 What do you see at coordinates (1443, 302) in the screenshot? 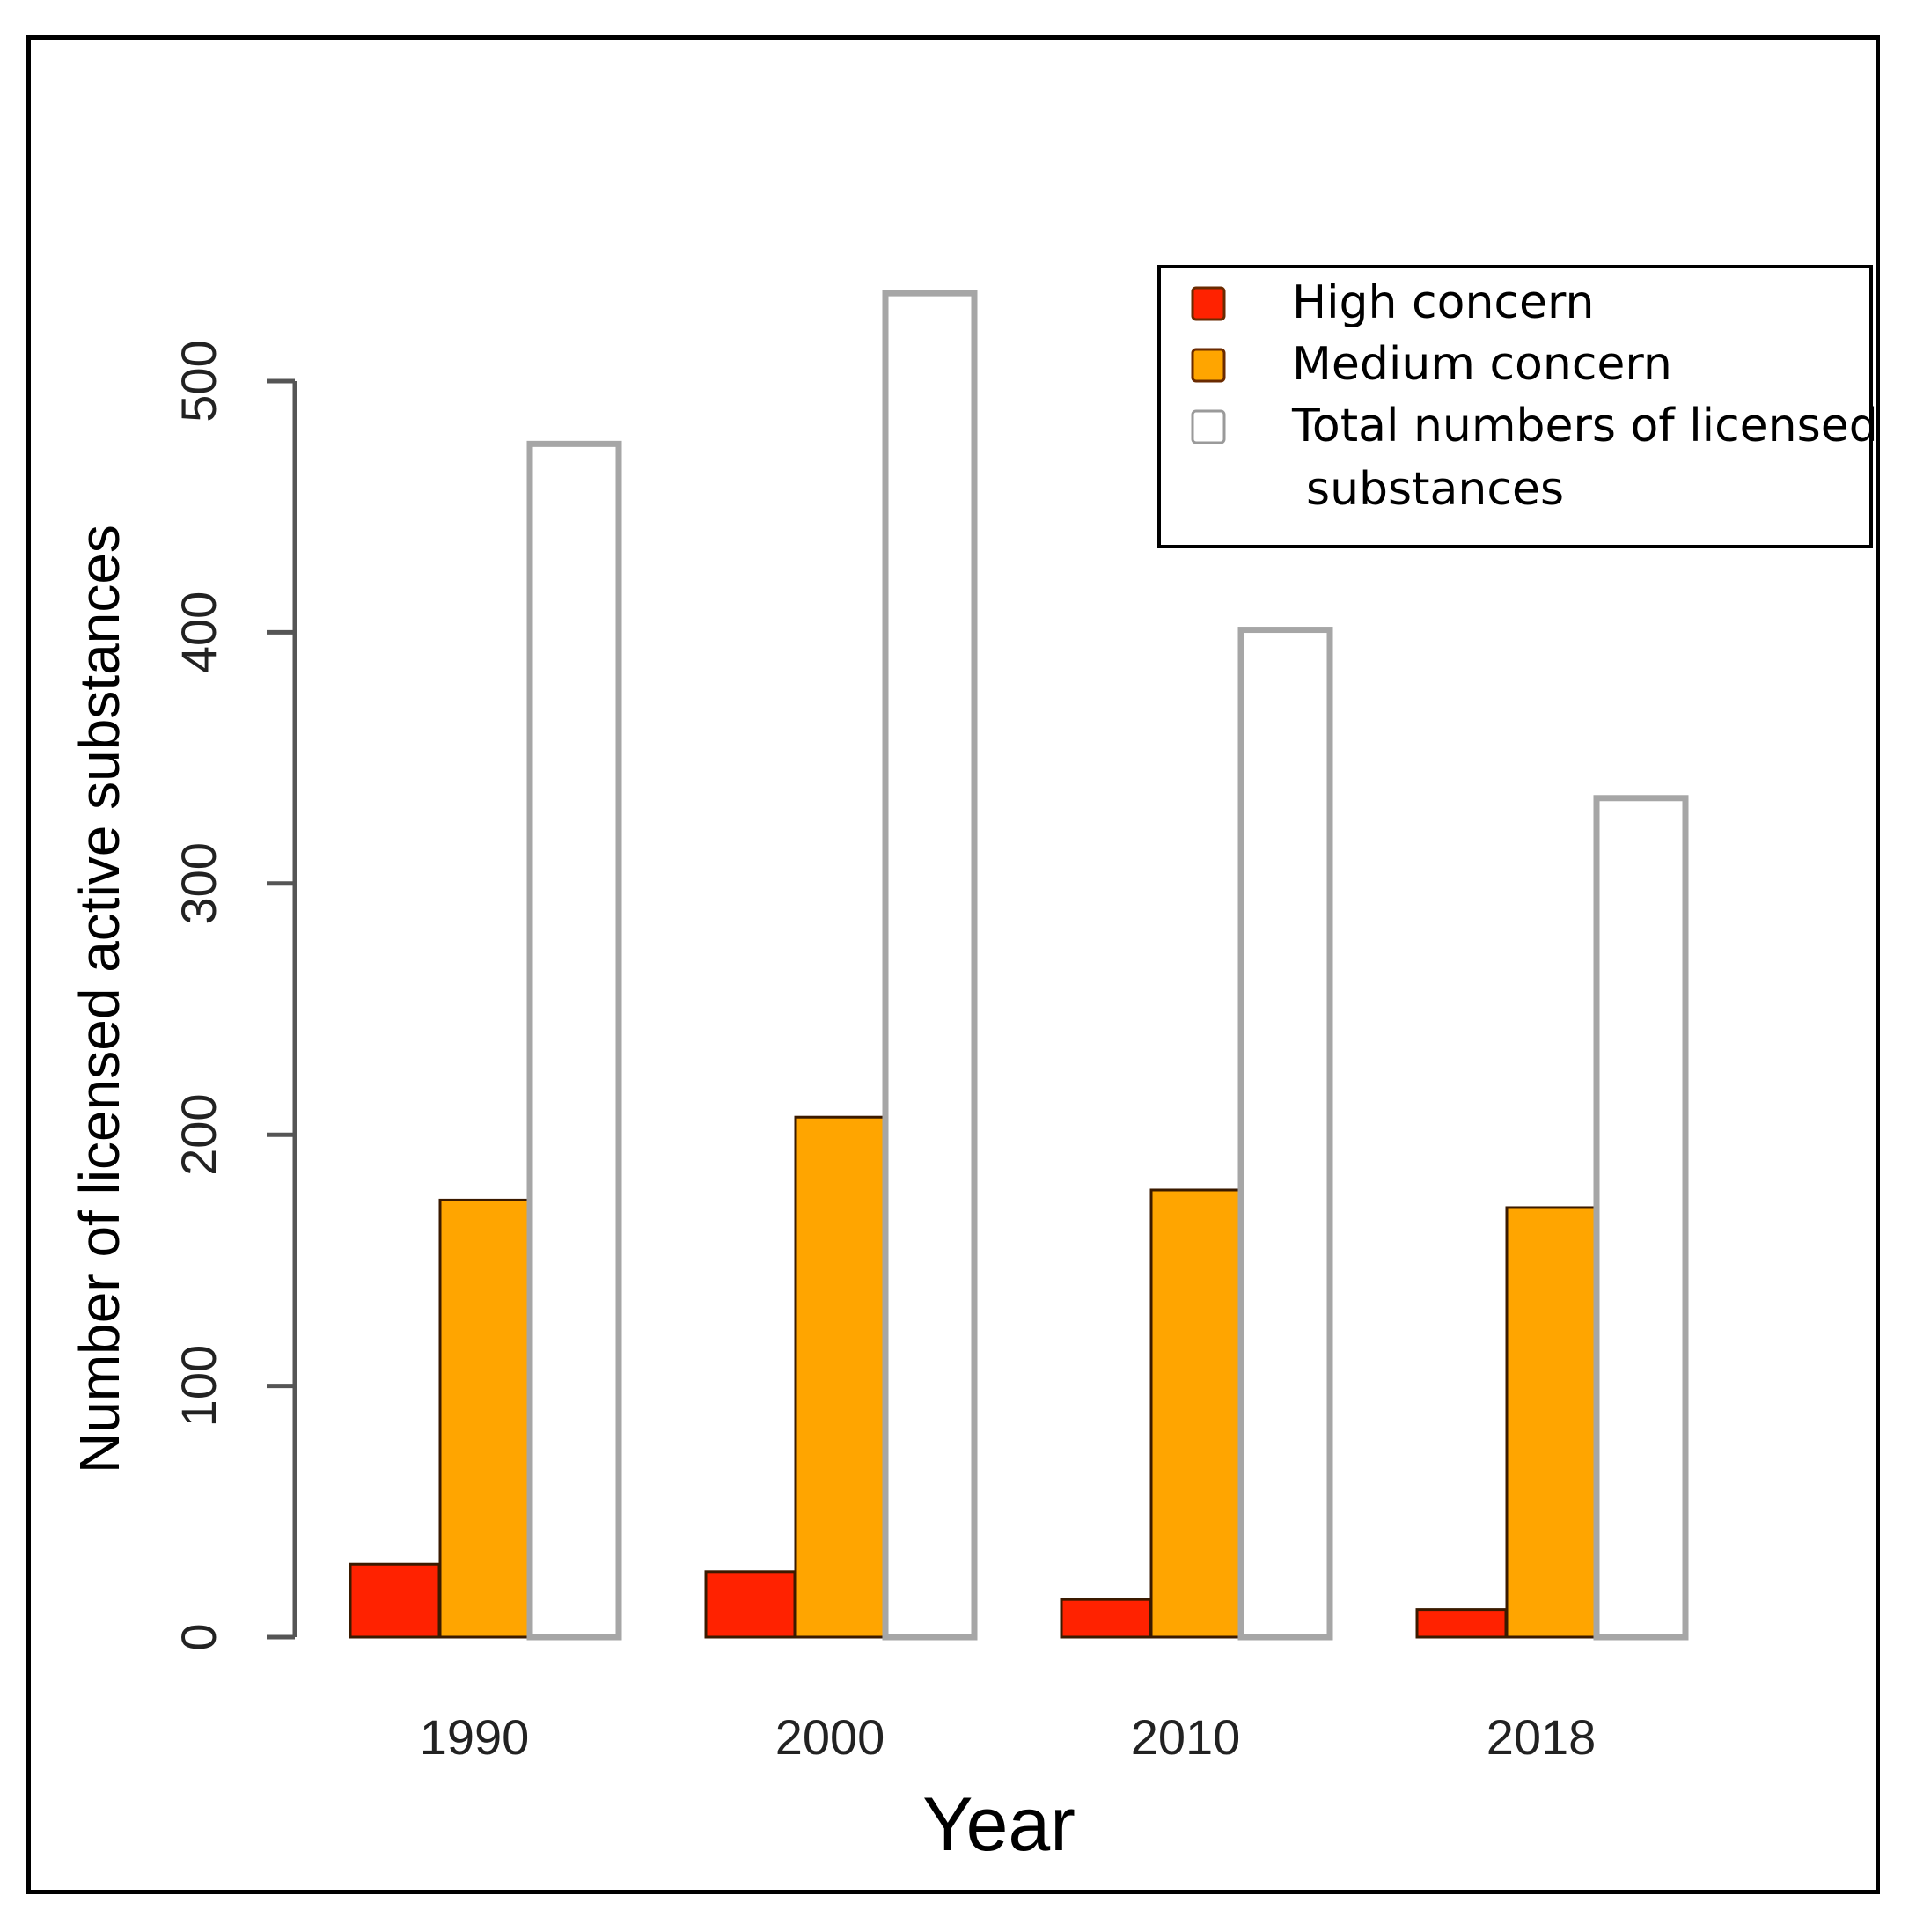
I see `legend-label: High concern` at bounding box center [1443, 302].